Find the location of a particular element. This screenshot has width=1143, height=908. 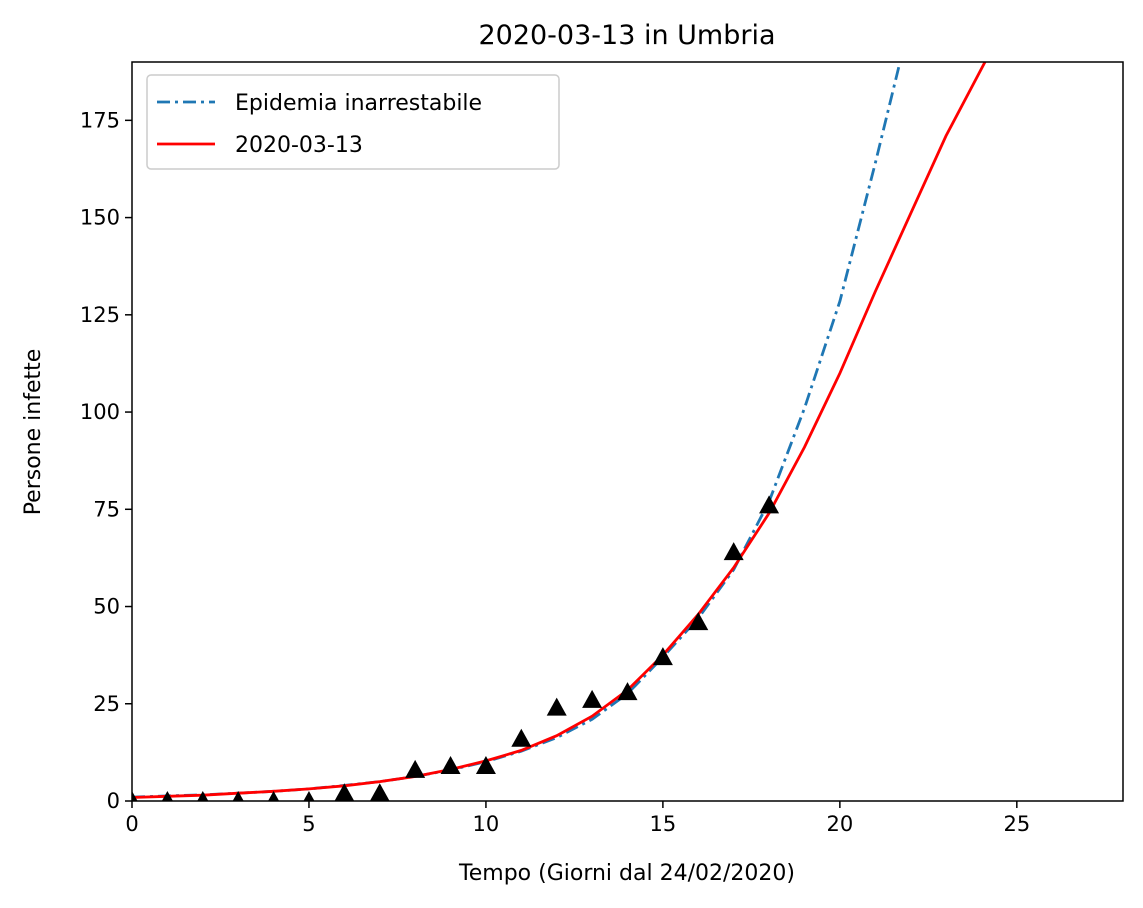

y-tick-label: 150 is located at coordinates (100, 218).